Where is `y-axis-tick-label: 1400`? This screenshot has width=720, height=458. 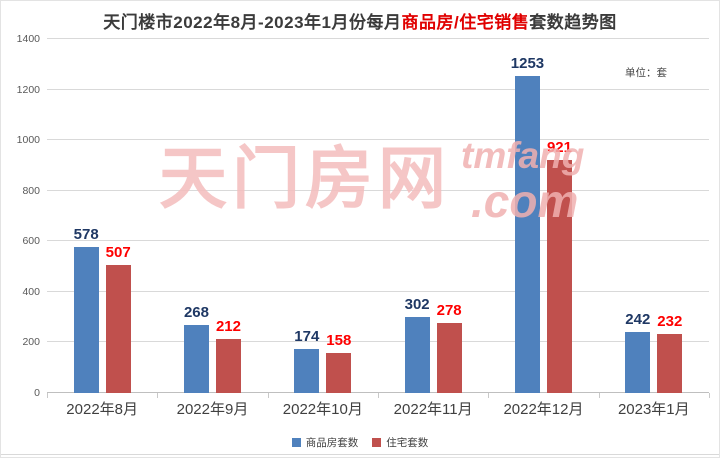 y-axis-tick-label: 1400 is located at coordinates (28, 39).